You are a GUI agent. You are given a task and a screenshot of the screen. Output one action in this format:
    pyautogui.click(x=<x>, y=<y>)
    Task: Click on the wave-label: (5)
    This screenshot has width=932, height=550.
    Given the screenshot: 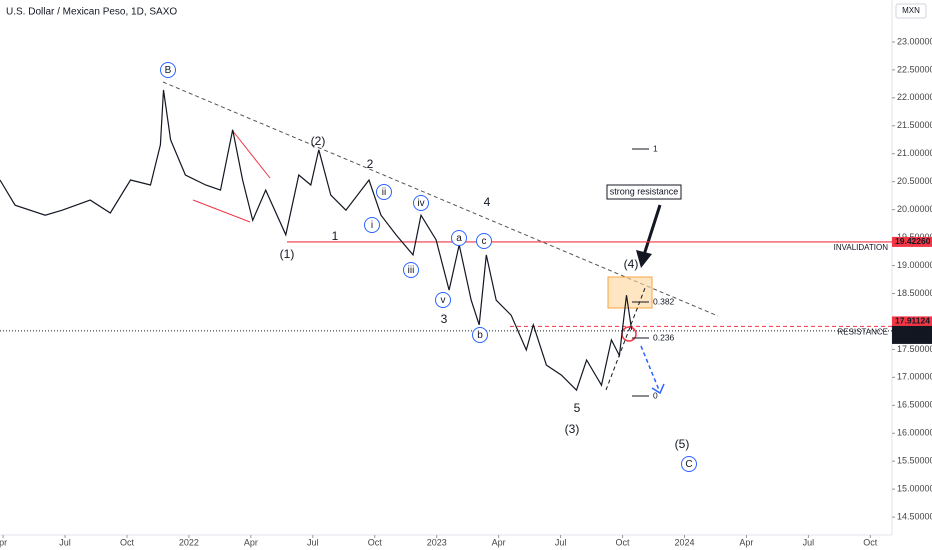 What is the action you would take?
    pyautogui.click(x=682, y=444)
    